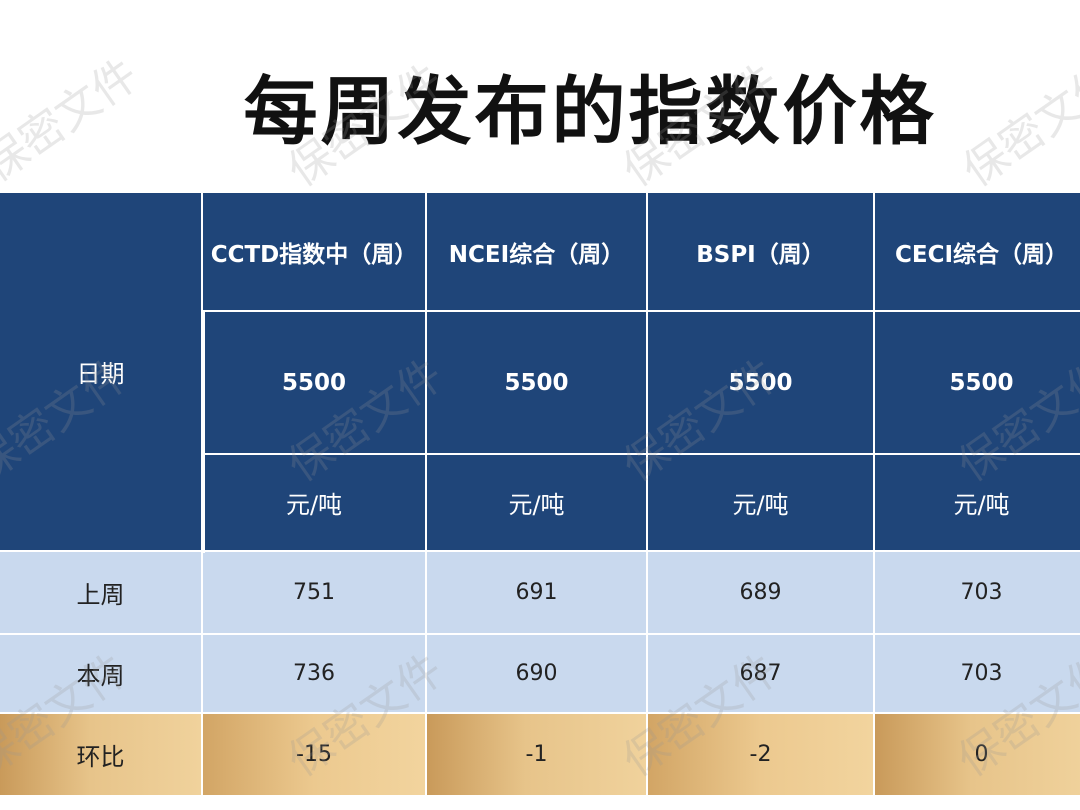 The height and width of the screenshot is (810, 1080). I want to click on column-header-ceci: CECI综合（周）, so click(977, 251).